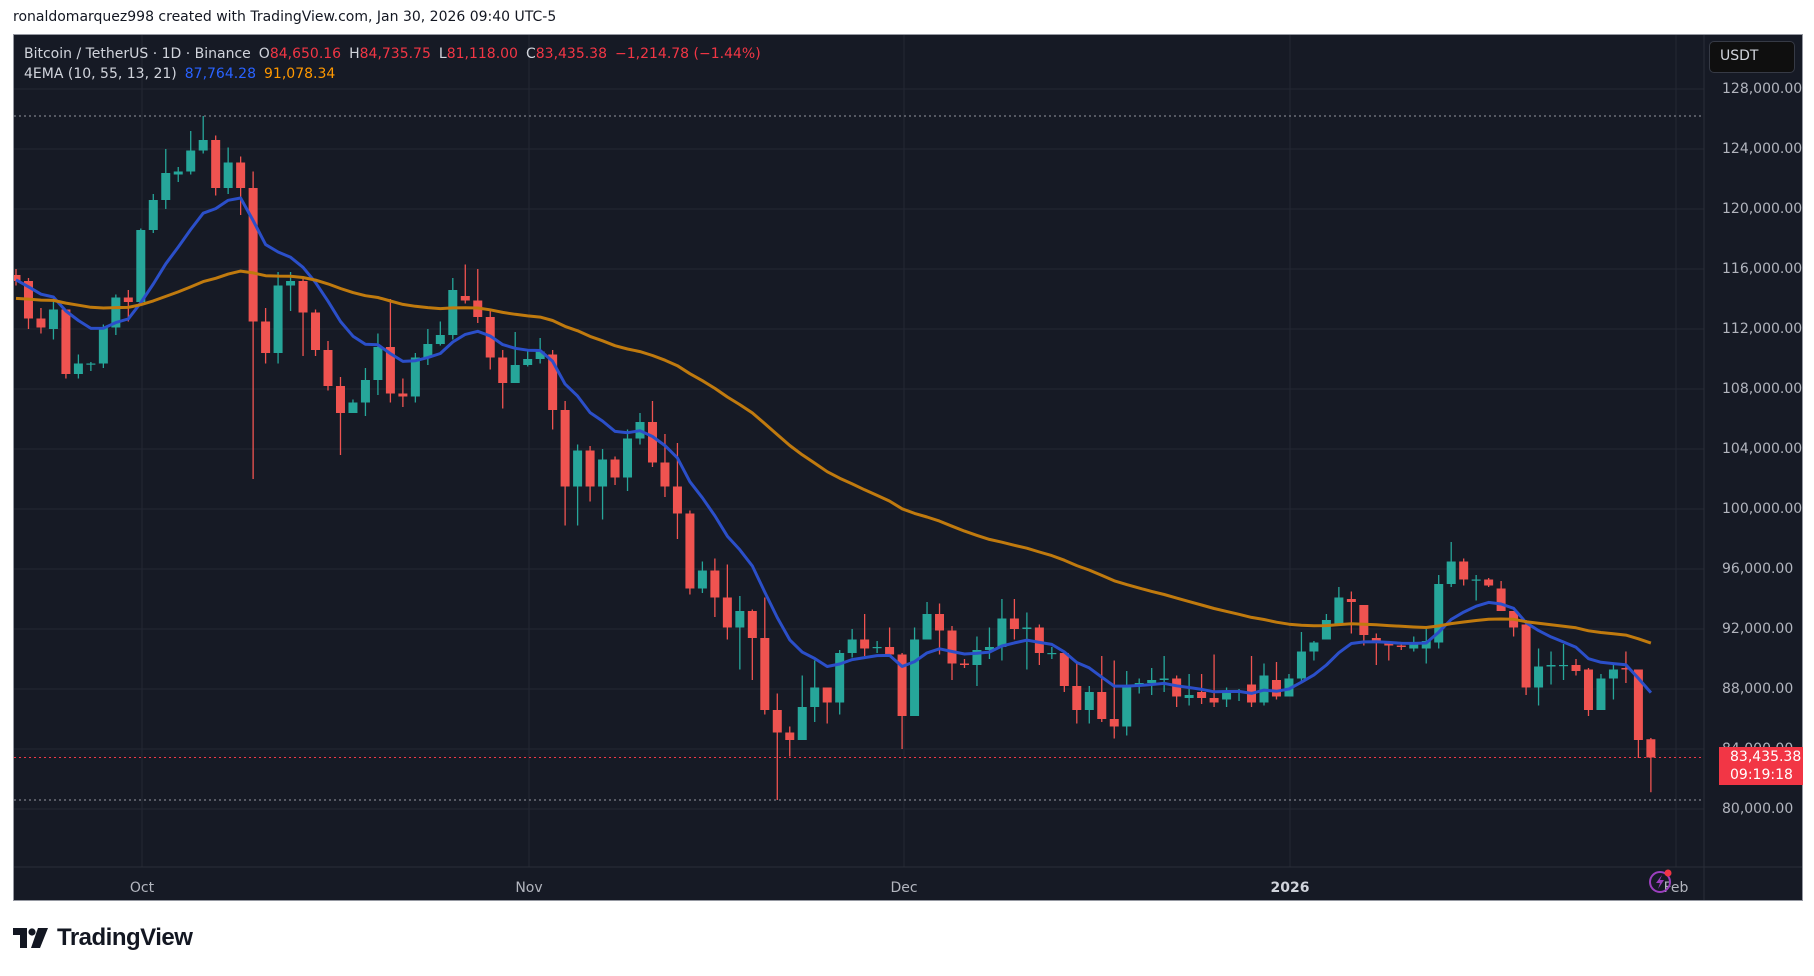 The width and height of the screenshot is (1814, 976). I want to click on price-tick-label: 112,000.00, so click(1762, 329).